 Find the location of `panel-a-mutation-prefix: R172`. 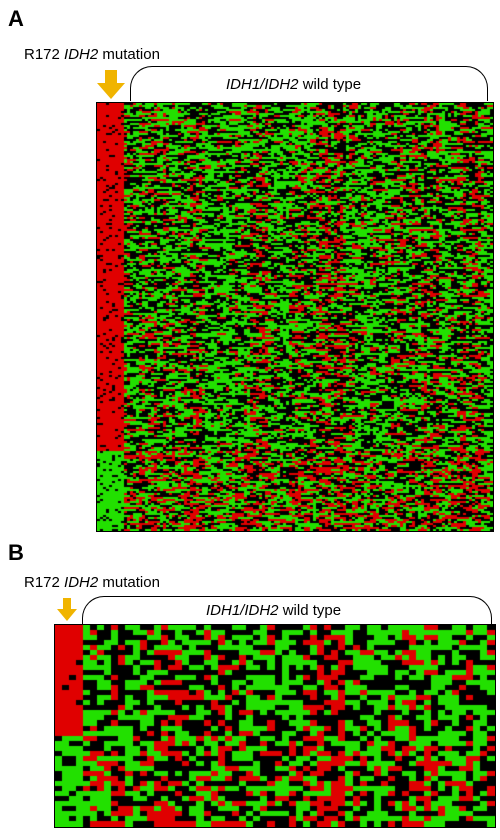

panel-a-mutation-prefix: R172 is located at coordinates (44, 54).